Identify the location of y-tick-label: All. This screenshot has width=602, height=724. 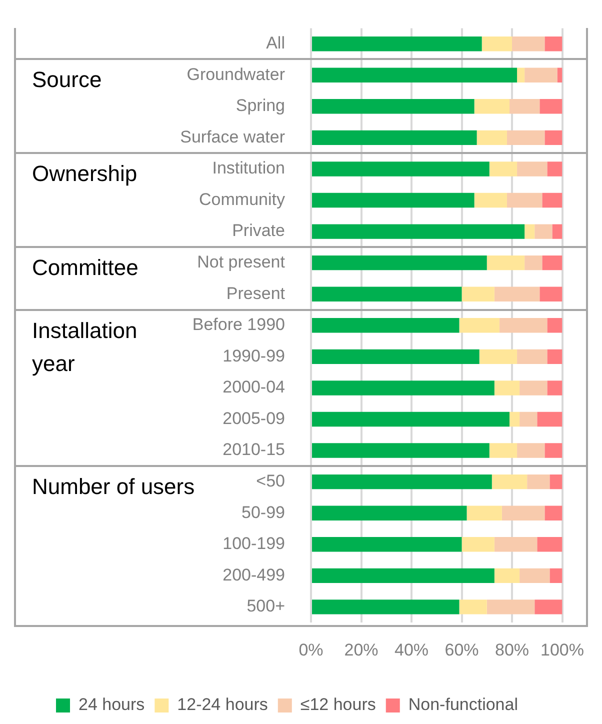
(275, 43).